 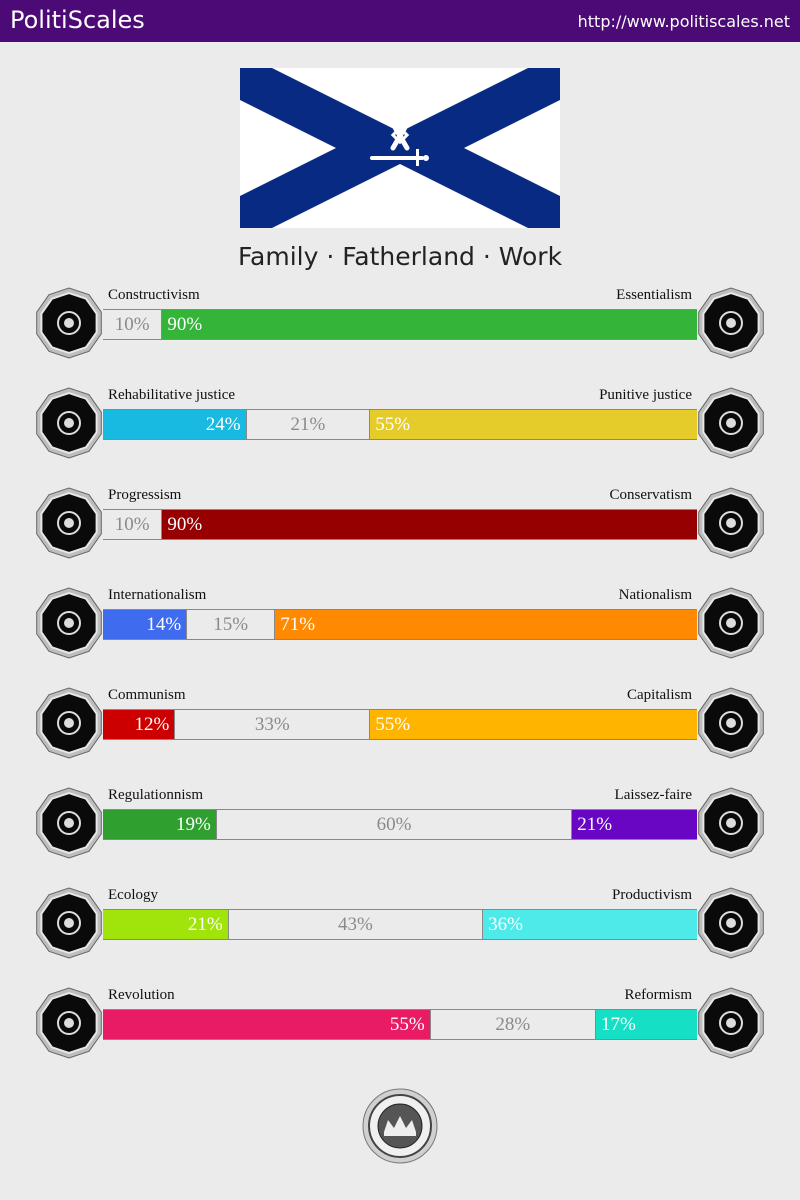 What do you see at coordinates (400, 21) in the screenshot?
I see `header-bar: PolitiScales http://www.politiscales.net` at bounding box center [400, 21].